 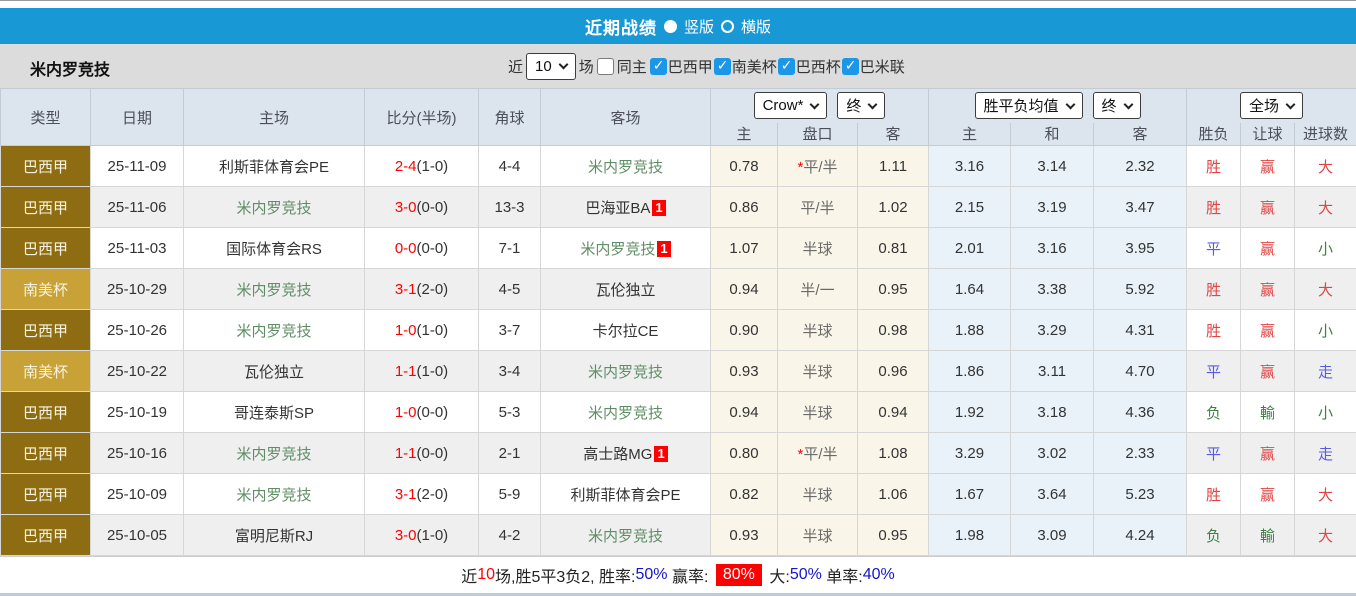 I want to click on team-name-text: 哥连泰斯SP, so click(x=273, y=413).